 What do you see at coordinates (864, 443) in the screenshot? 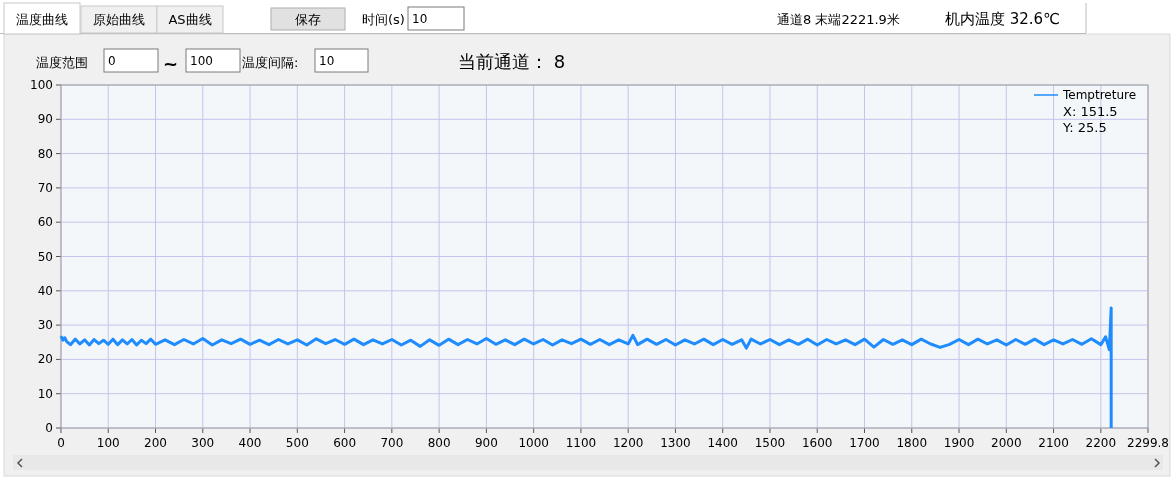
I see `x-tick-label: 1700` at bounding box center [864, 443].